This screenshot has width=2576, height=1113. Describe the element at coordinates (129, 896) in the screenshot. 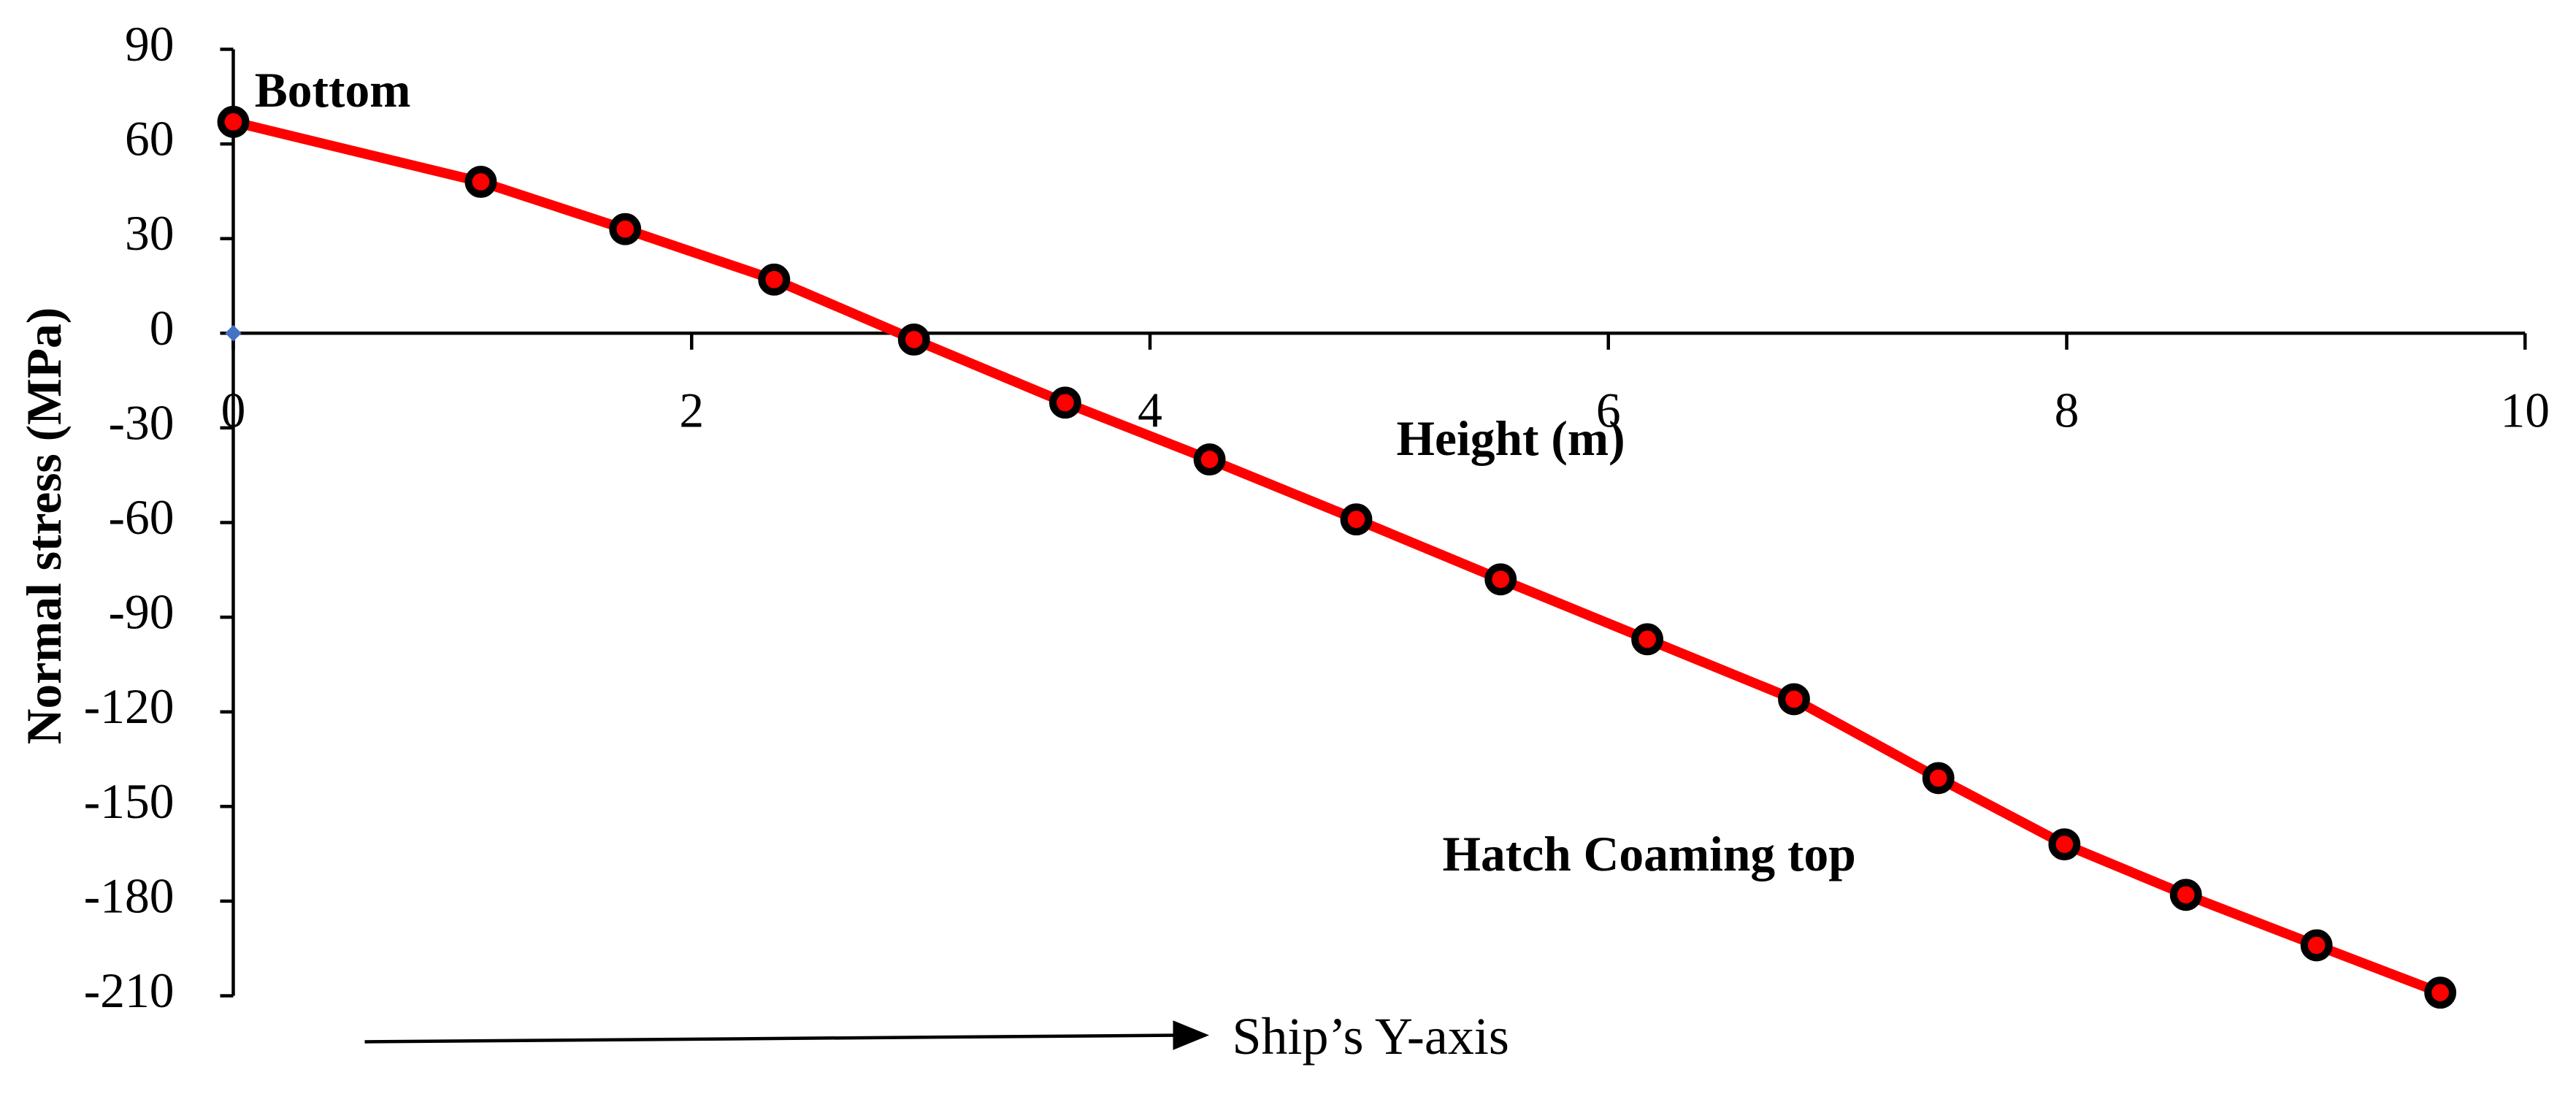

I see `y-tick-label: -180` at that location.